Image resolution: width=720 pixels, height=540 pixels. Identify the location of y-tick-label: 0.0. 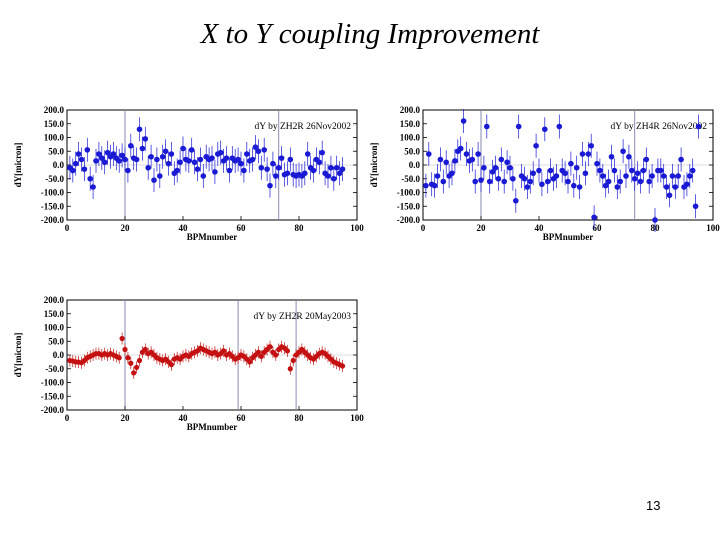
(415, 165).